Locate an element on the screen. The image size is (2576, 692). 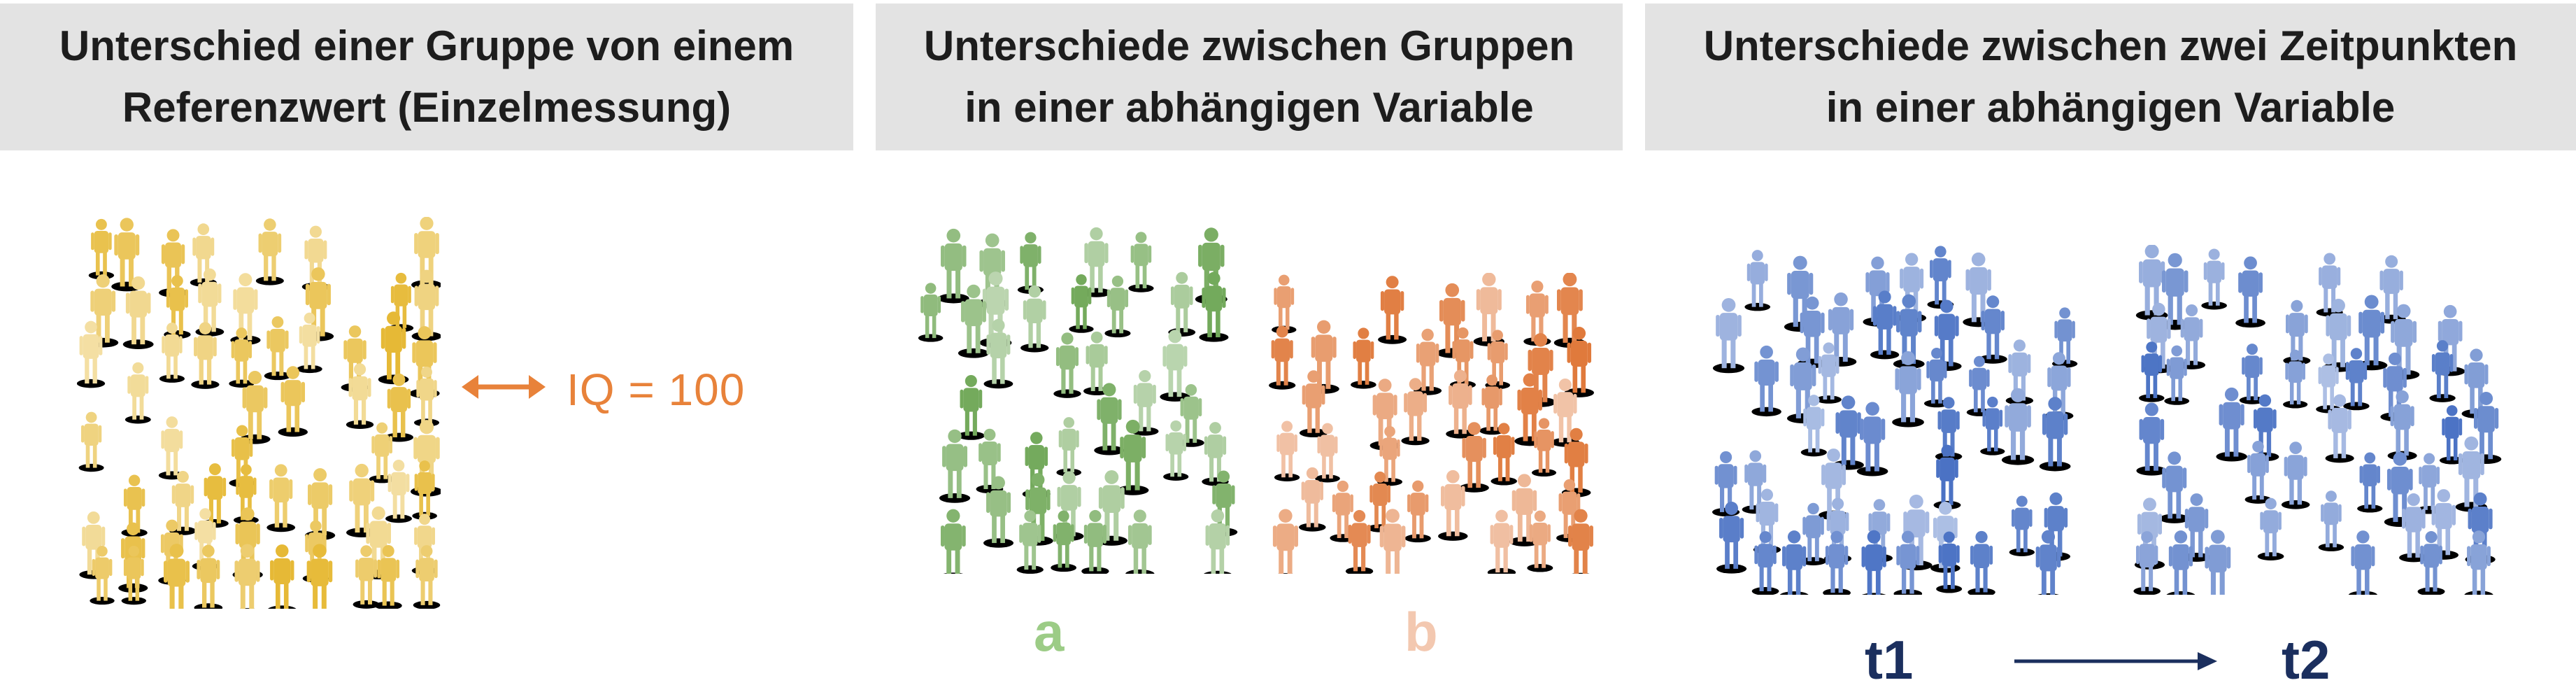
panel-1-title-line2: Referenzwert (Einzelmessung) is located at coordinates (427, 107).